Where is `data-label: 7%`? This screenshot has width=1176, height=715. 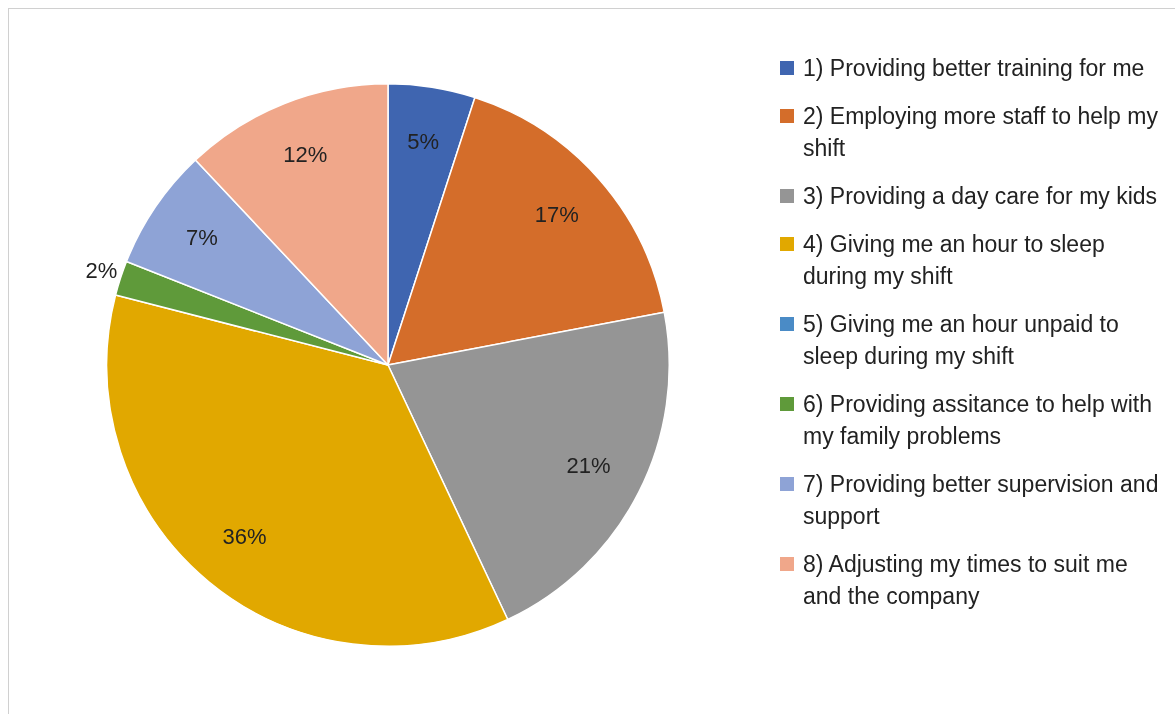
data-label: 7% is located at coordinates (202, 237).